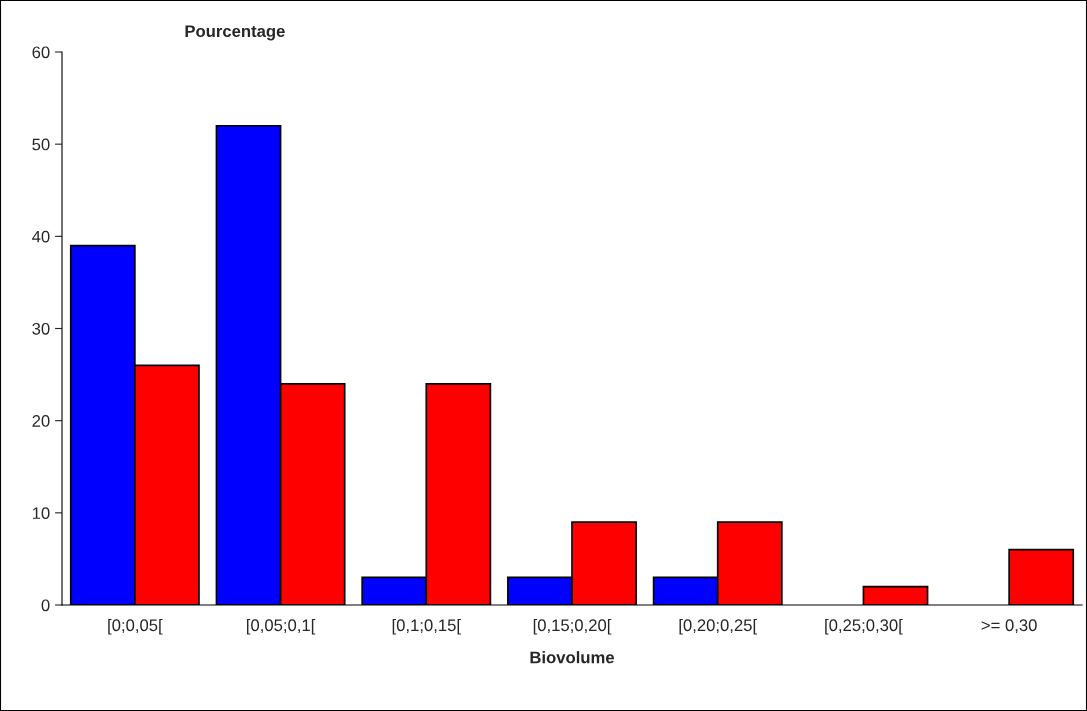  What do you see at coordinates (235, 33) in the screenshot?
I see `y-axis-title: Pourcentage` at bounding box center [235, 33].